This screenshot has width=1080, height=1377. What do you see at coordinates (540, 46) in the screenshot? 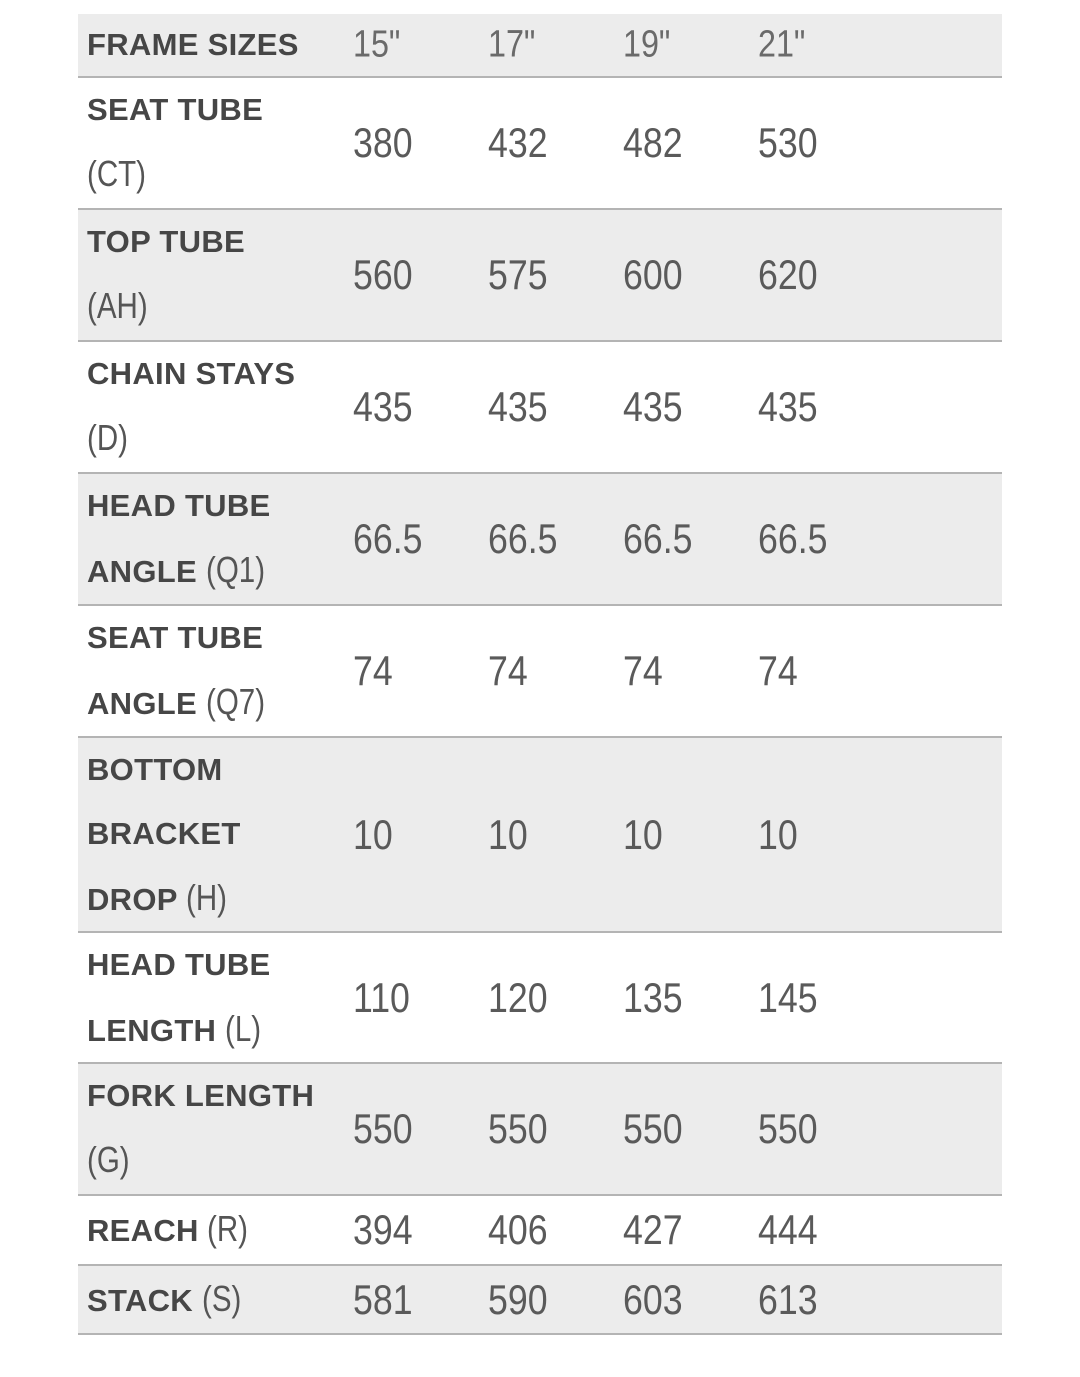
I see `table-header-row: FRAME SIZES 15" 17" 19" 21"` at bounding box center [540, 46].